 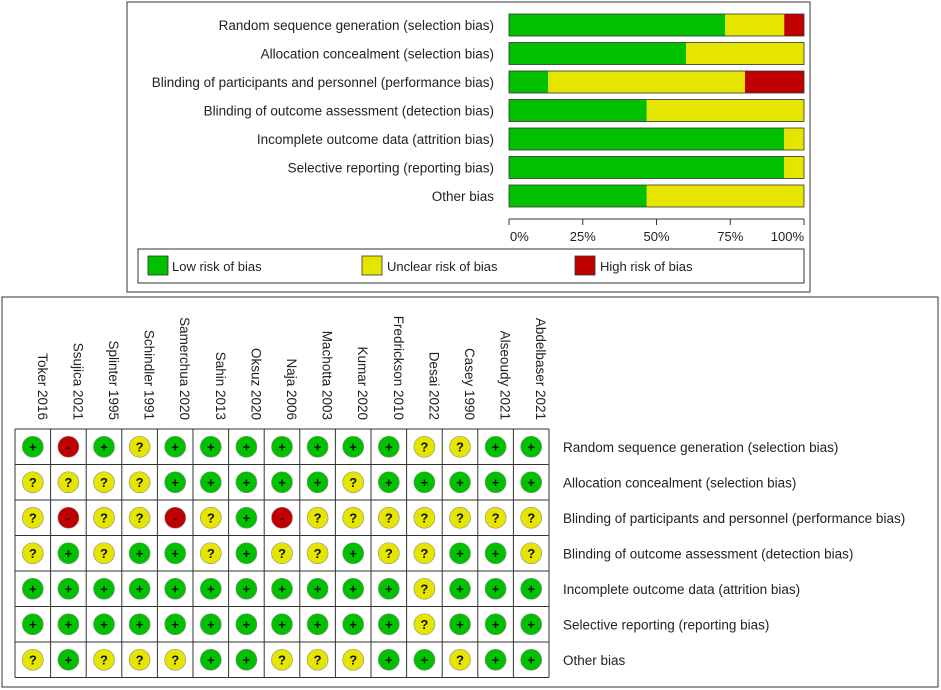 What do you see at coordinates (519, 236) in the screenshot?
I see `x-axis-tick-label: 0%` at bounding box center [519, 236].